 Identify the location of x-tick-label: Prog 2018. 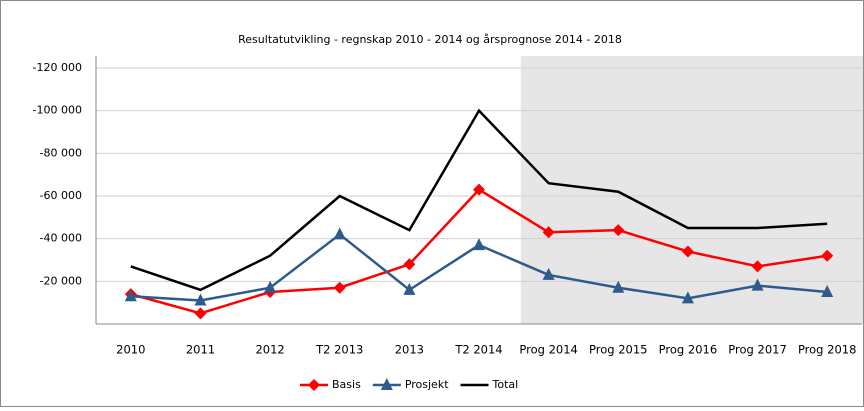
(827, 350).